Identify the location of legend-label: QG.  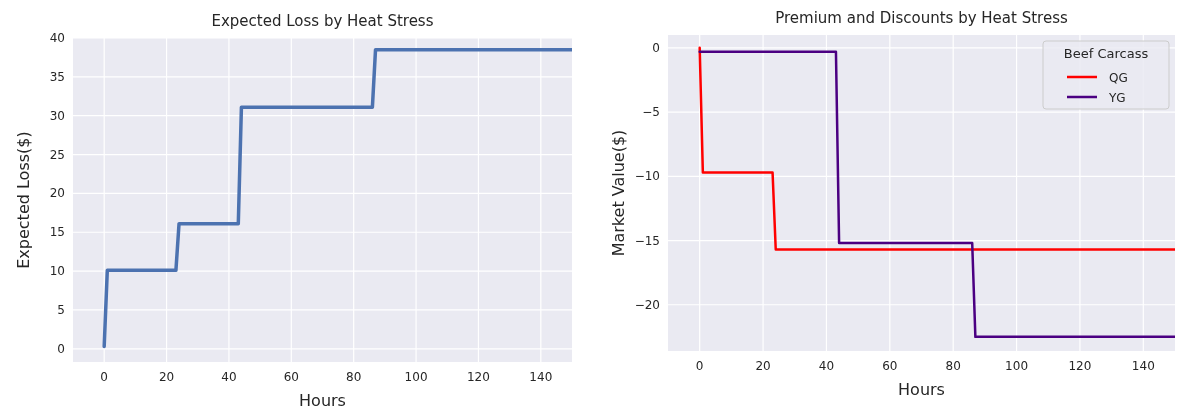
(1118, 78).